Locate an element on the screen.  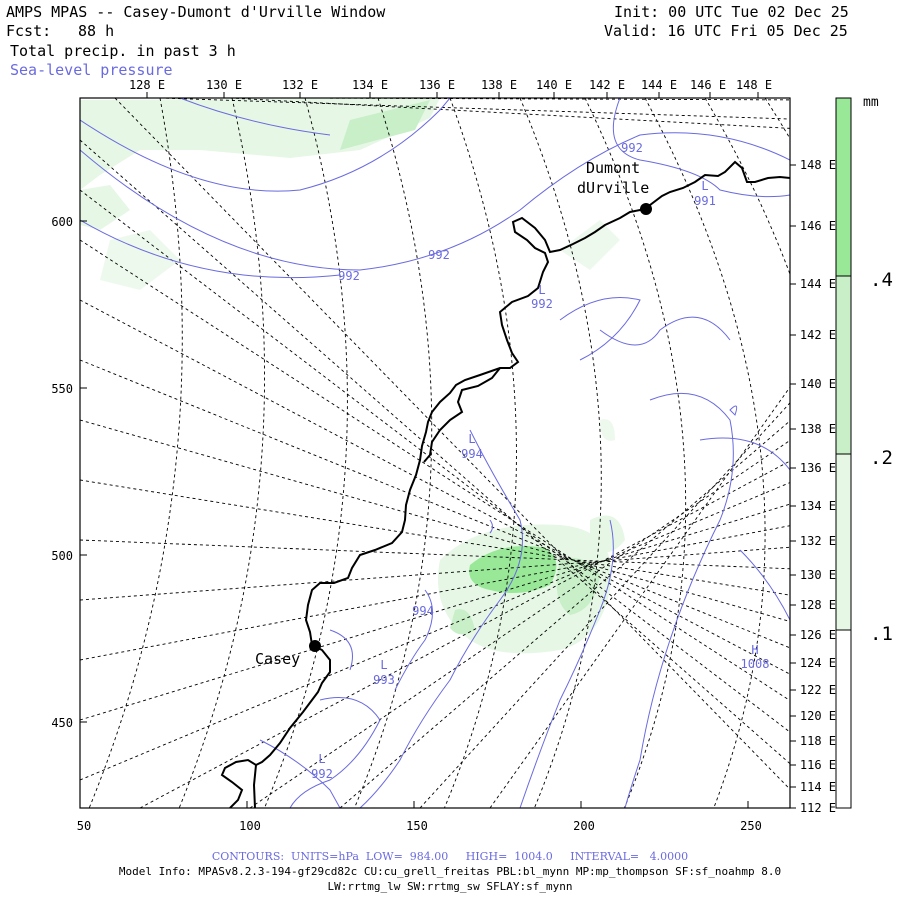
right-lon-label: 118 E is located at coordinates (818, 741).